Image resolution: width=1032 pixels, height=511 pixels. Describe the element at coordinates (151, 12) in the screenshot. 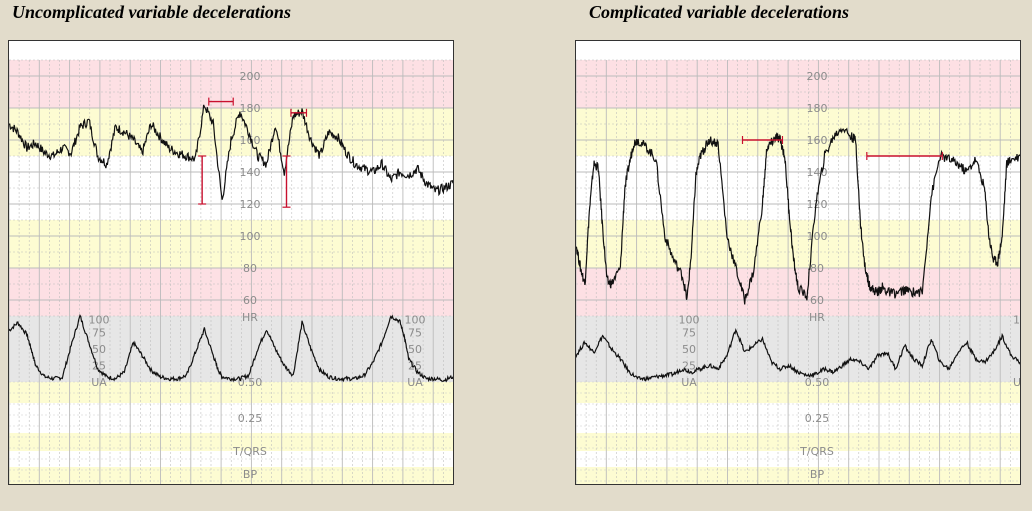

I see `chart-title-uncomplicated: Uncomplicated variable decelerations` at that location.